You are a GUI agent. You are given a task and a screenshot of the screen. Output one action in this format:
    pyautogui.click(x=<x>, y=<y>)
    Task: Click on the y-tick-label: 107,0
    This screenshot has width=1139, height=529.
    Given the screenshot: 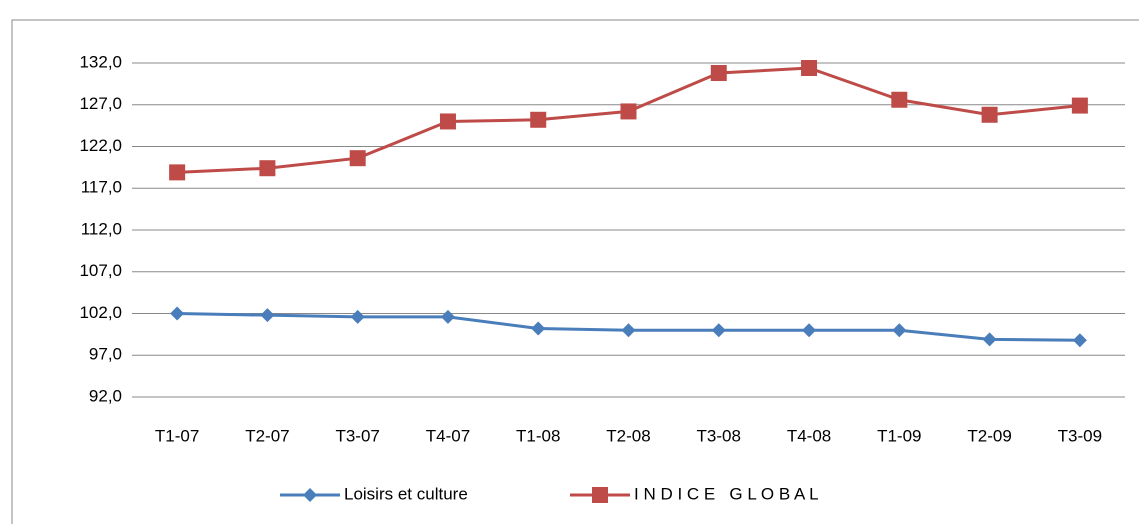 What is the action you would take?
    pyautogui.click(x=100, y=270)
    